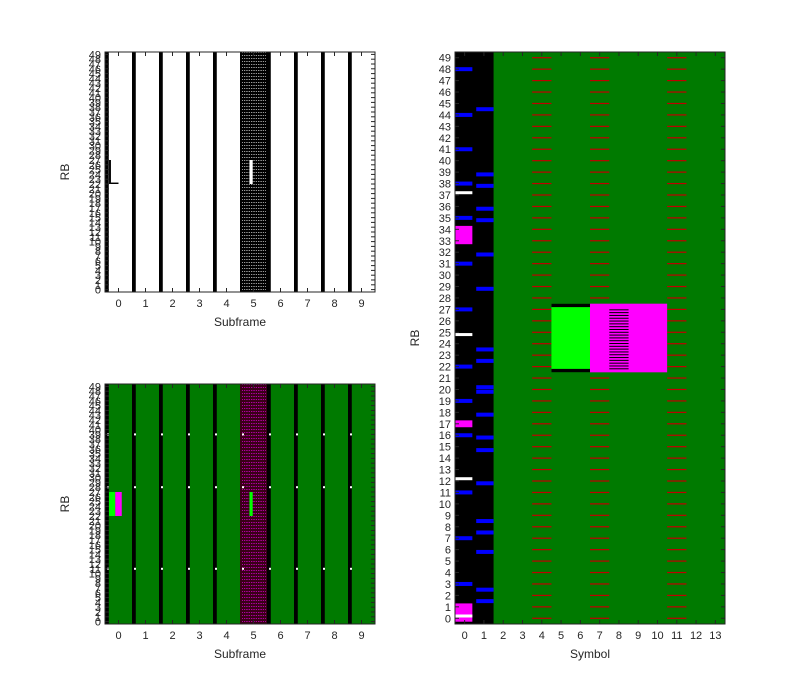 The image size is (799, 699). Describe the element at coordinates (590, 654) in the screenshot. I see `x-axis-label: Symbol` at that location.